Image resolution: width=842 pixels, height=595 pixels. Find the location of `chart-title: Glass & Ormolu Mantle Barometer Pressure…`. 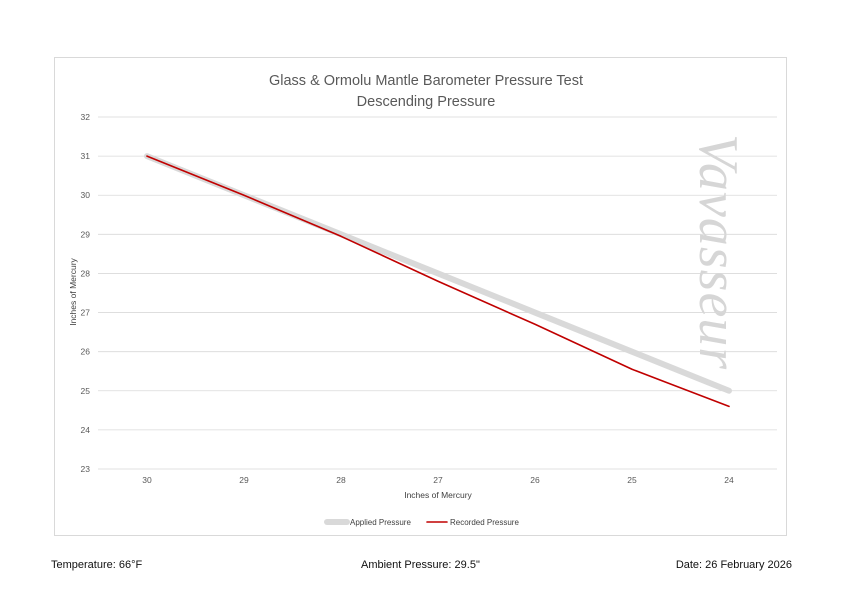

chart-title: Glass & Ormolu Mantle Barometer Pressure… is located at coordinates (426, 81).